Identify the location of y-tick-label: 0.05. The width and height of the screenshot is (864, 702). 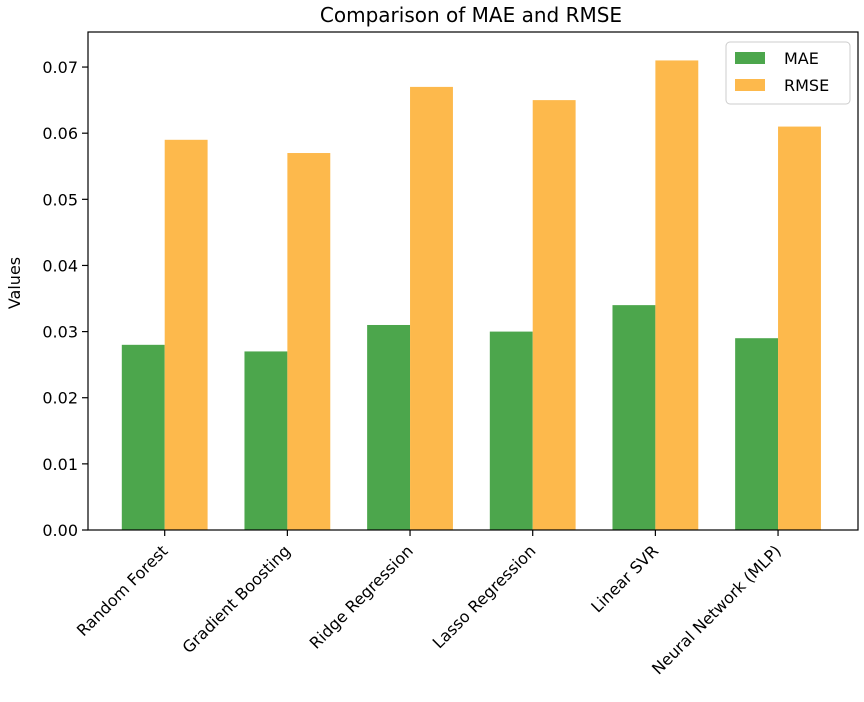
(60, 199).